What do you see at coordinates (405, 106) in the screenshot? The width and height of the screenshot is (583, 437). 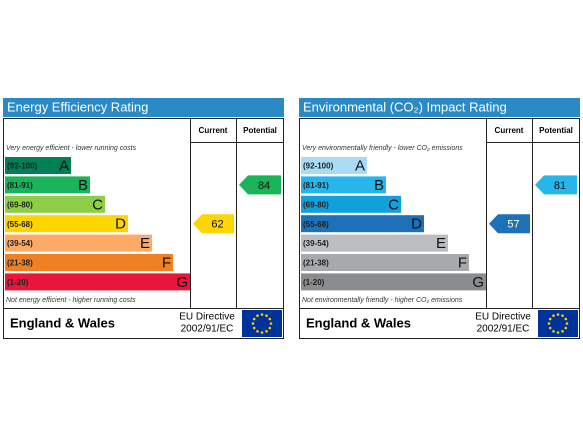 I see `panel-title: Environmental (CO₂) Impact Rating` at bounding box center [405, 106].